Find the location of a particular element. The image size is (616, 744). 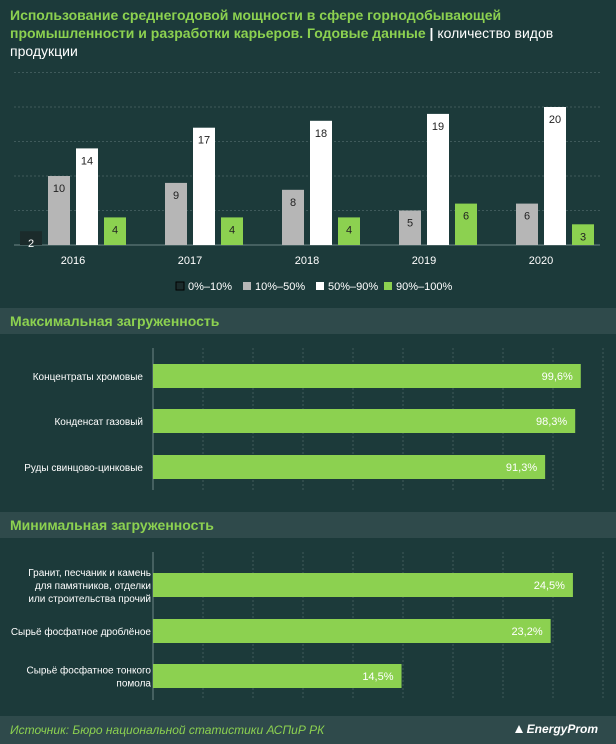

bar-2019-s3 is located at coordinates (466, 224).